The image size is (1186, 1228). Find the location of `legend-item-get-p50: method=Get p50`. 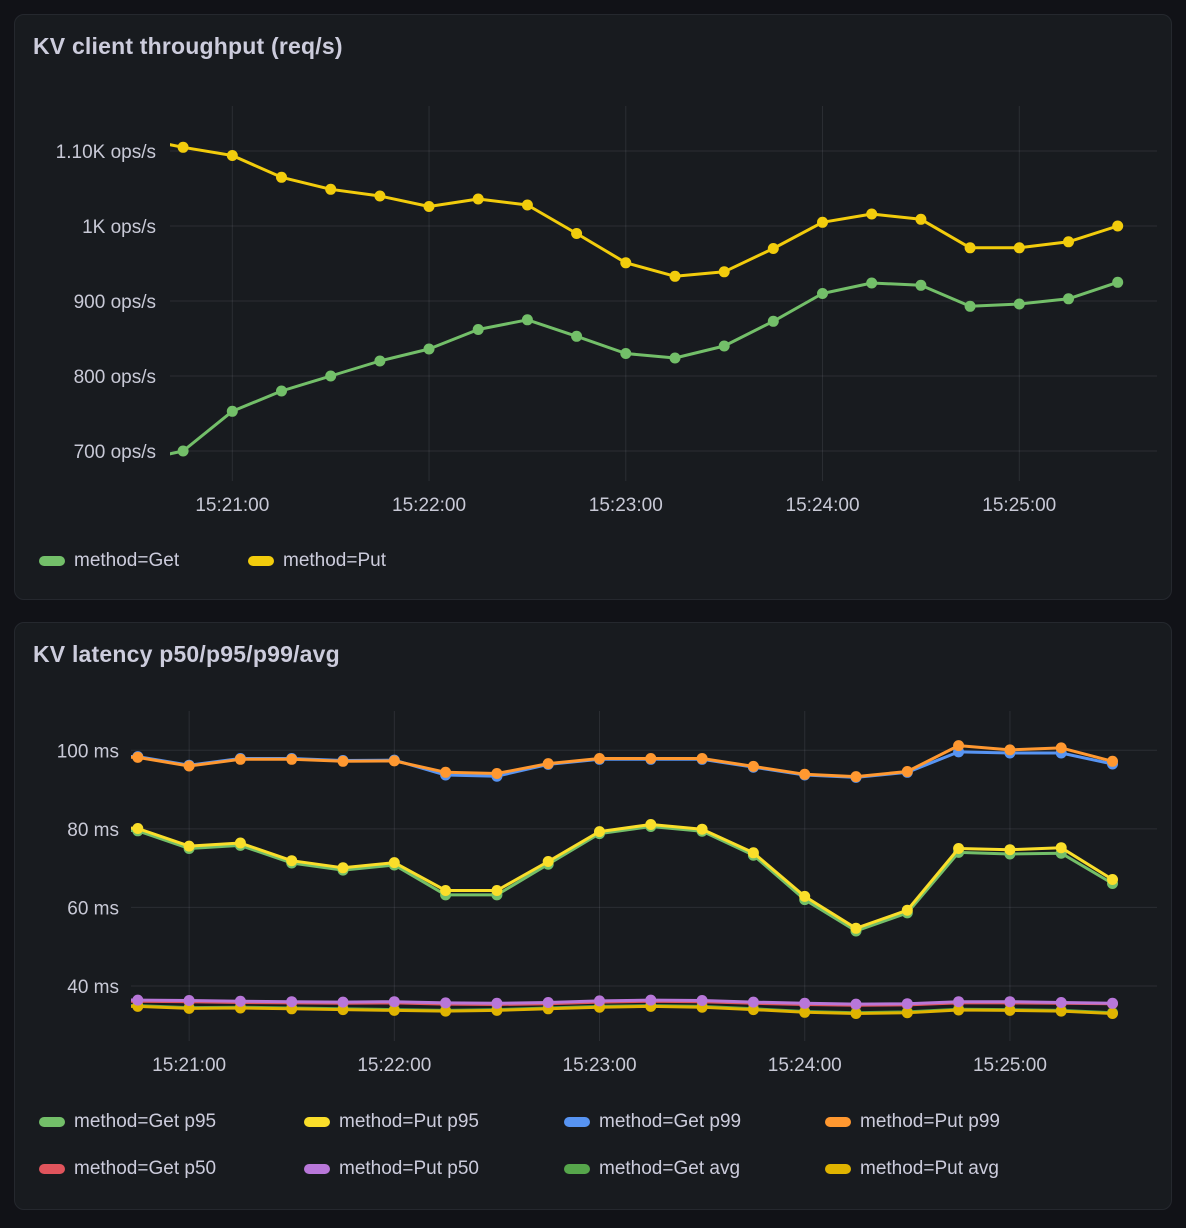

legend-item-get-p50: method=Get p50 is located at coordinates (127, 1169).